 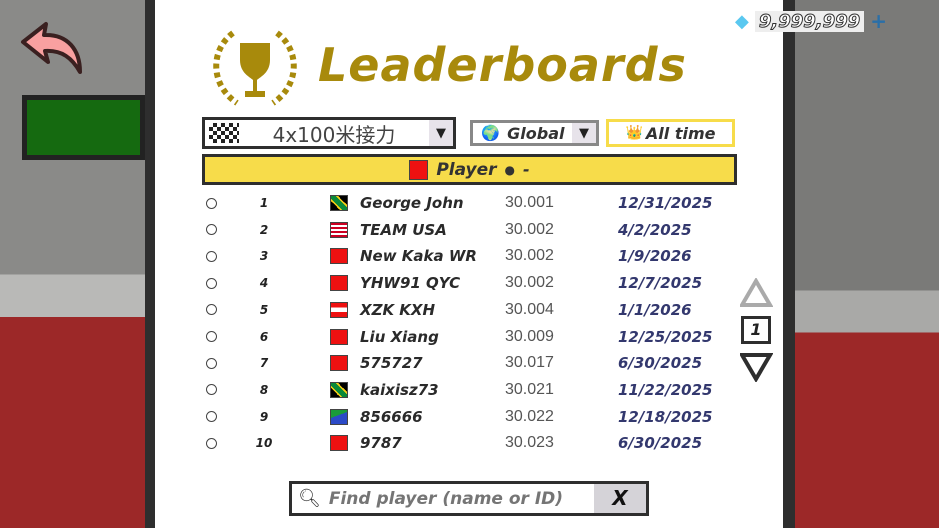 What do you see at coordinates (529, 309) in the screenshot?
I see `row-time: 30.004` at bounding box center [529, 309].